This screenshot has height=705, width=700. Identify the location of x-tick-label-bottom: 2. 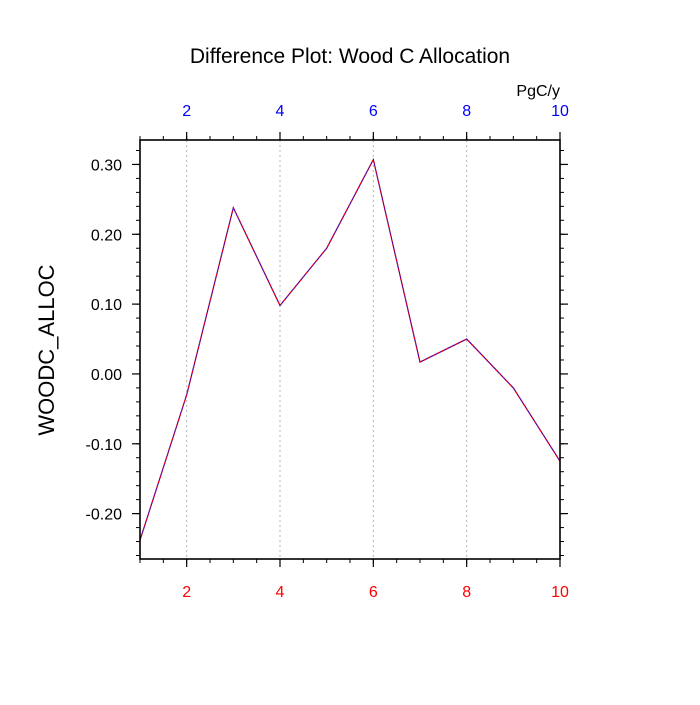
(186, 592).